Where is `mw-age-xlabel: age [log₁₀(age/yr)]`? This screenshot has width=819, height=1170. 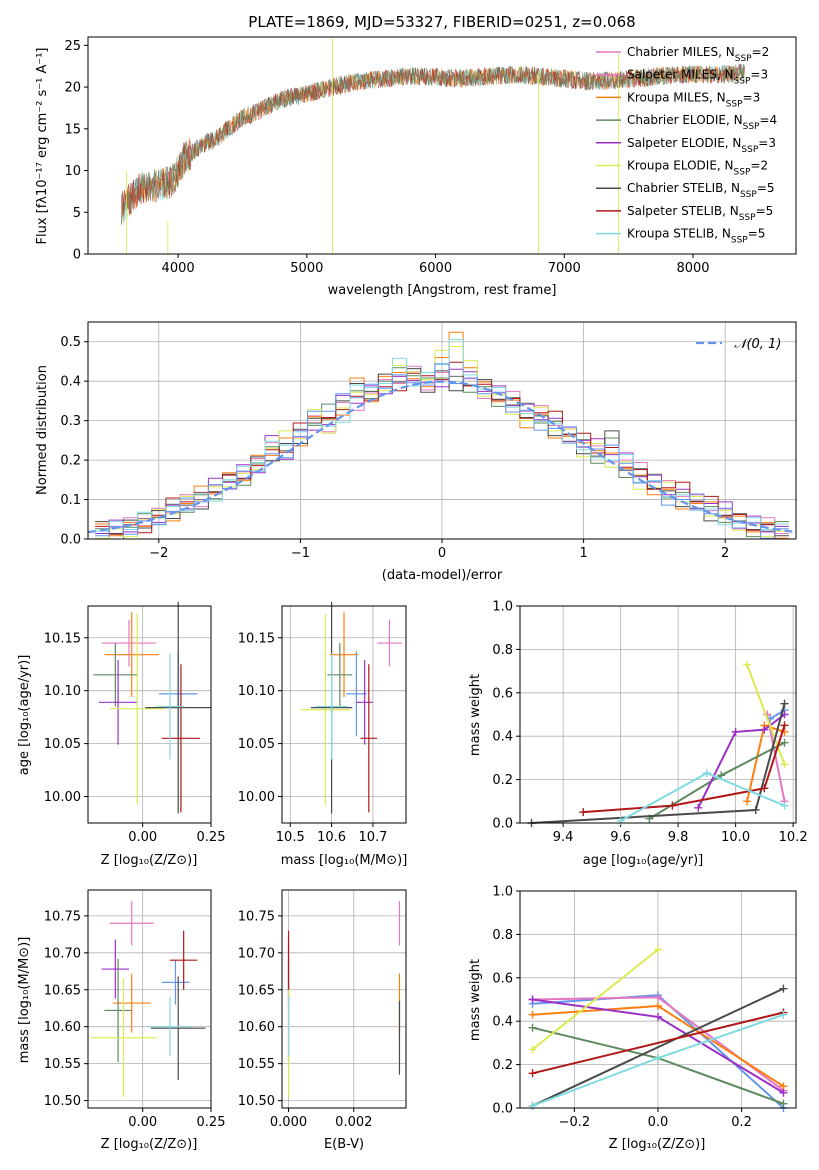
mw-age-xlabel: age [log₁₀(age/yr)] is located at coordinates (643, 860).